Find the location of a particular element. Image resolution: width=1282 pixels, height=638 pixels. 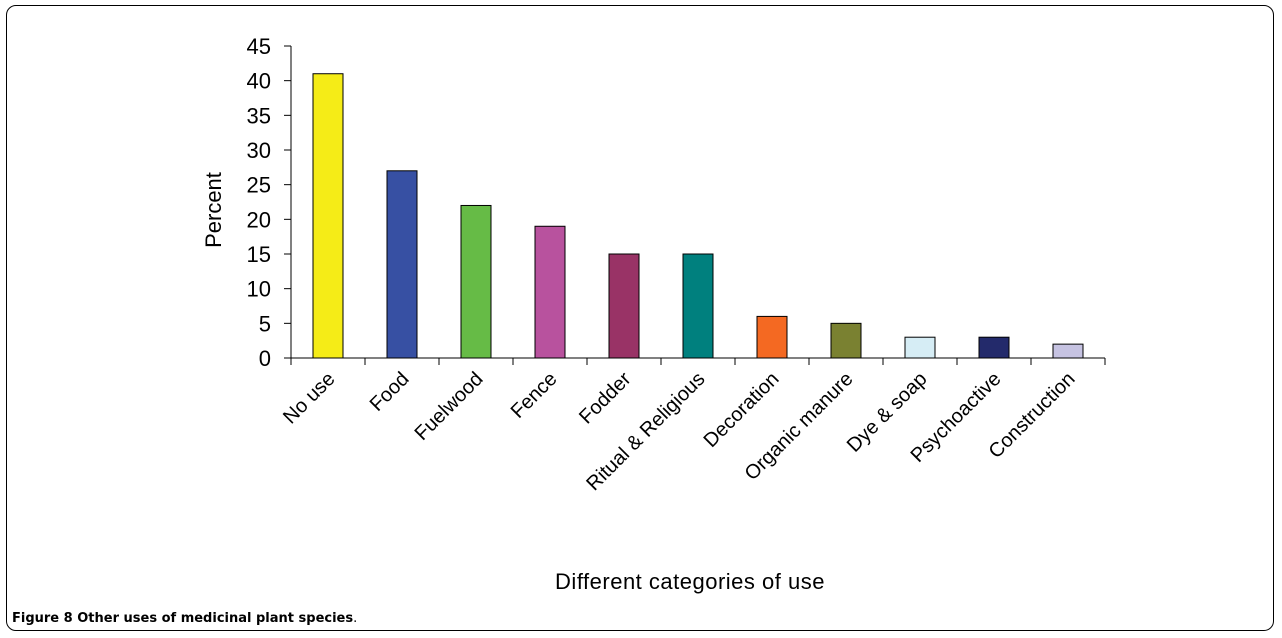

x-tick-label: No use is located at coordinates (309, 398).